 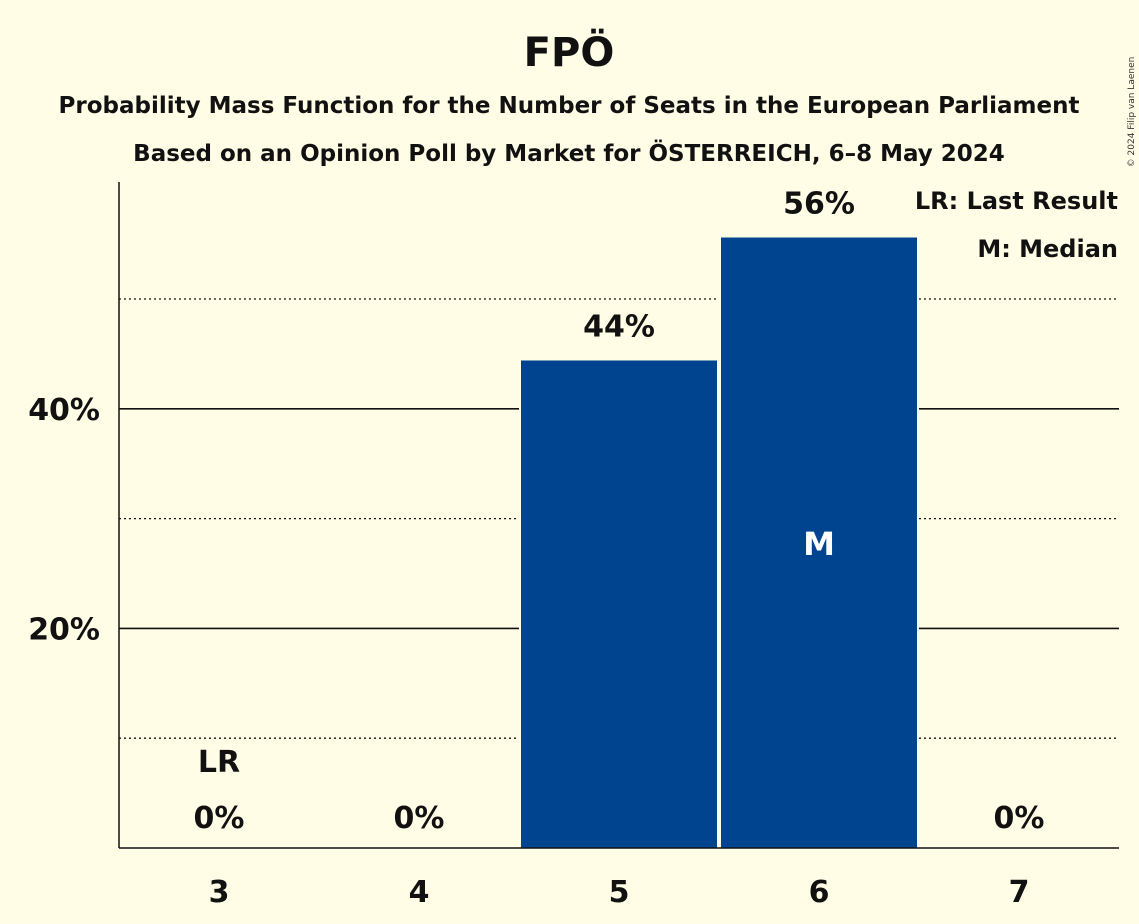 What do you see at coordinates (569, 52) in the screenshot?
I see `chart-title: FPÖ` at bounding box center [569, 52].